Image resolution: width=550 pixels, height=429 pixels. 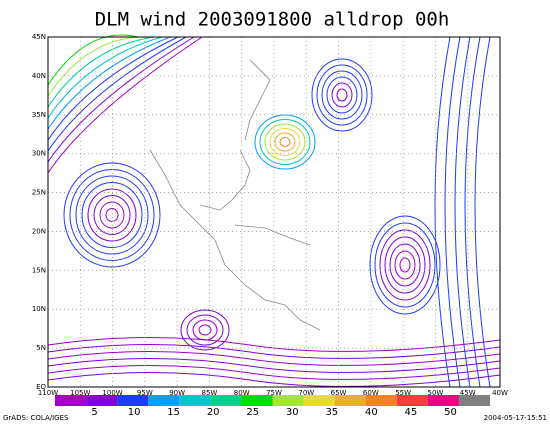 What do you see at coordinates (411, 412) in the screenshot?
I see `colorbar-label: 45` at bounding box center [411, 412].